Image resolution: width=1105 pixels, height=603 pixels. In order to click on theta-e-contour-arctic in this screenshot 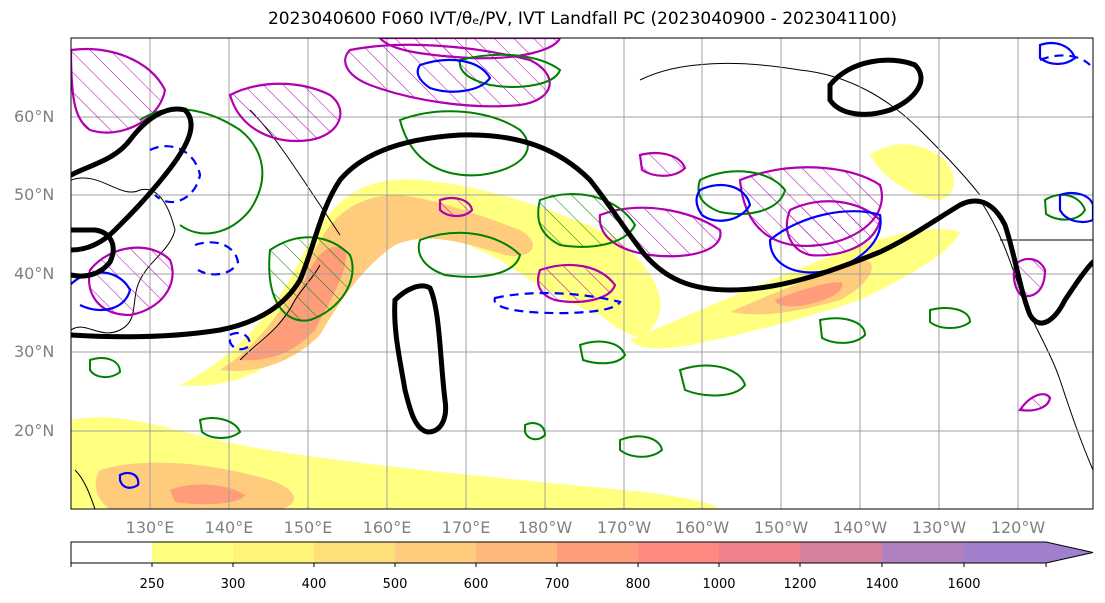, I will do `click(510, 70)`.